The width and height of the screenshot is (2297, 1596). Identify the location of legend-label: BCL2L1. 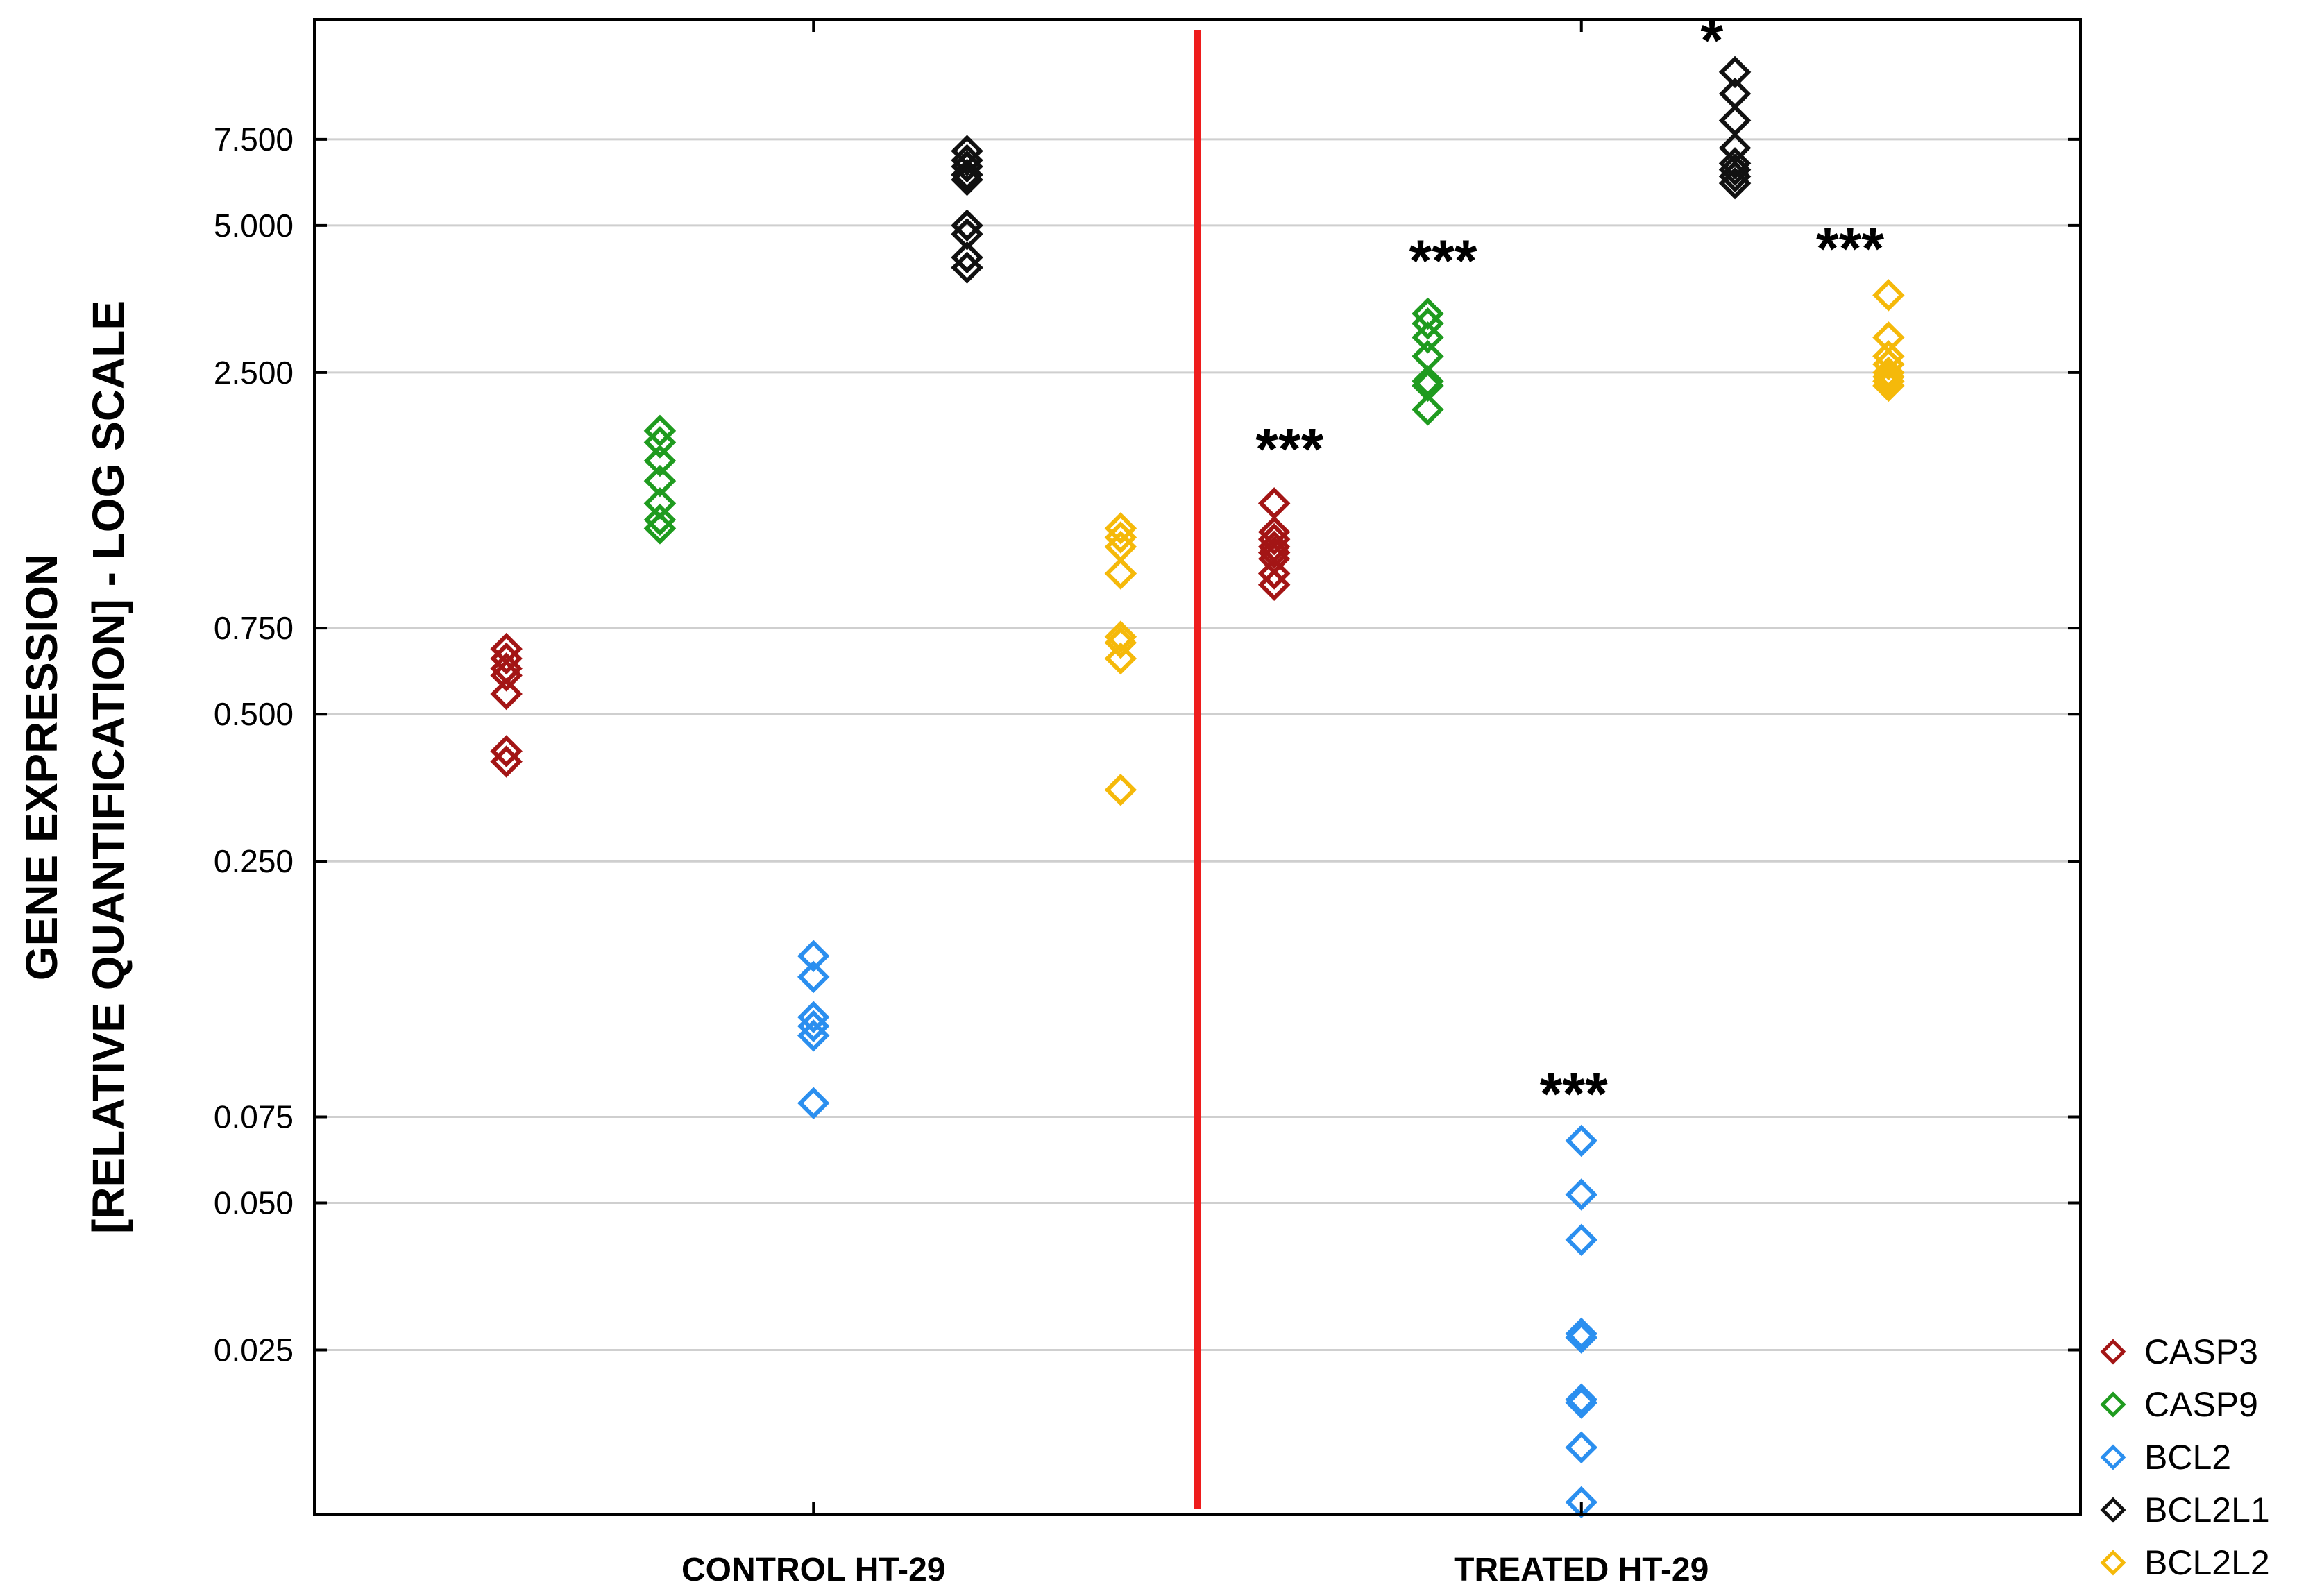
(2207, 1510).